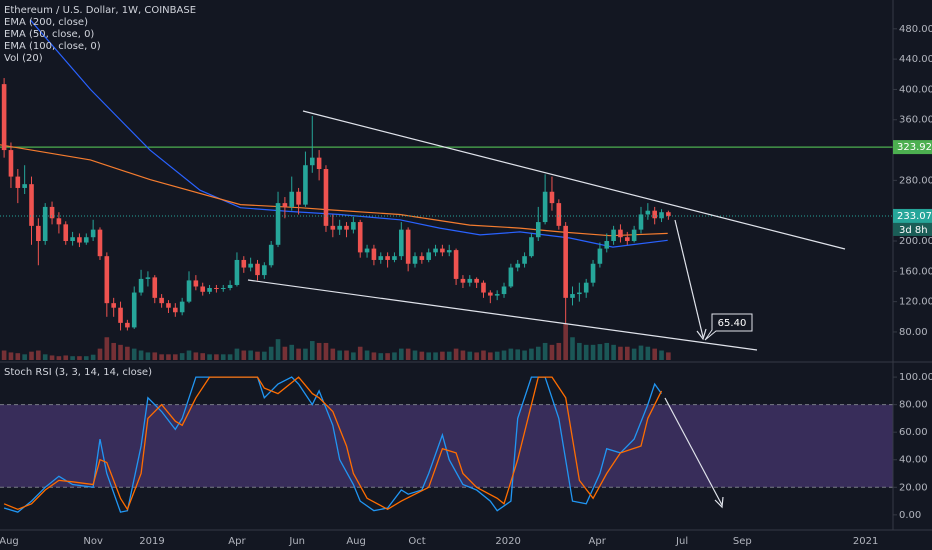  I want to click on x-tick-label: Aug, so click(356, 541).